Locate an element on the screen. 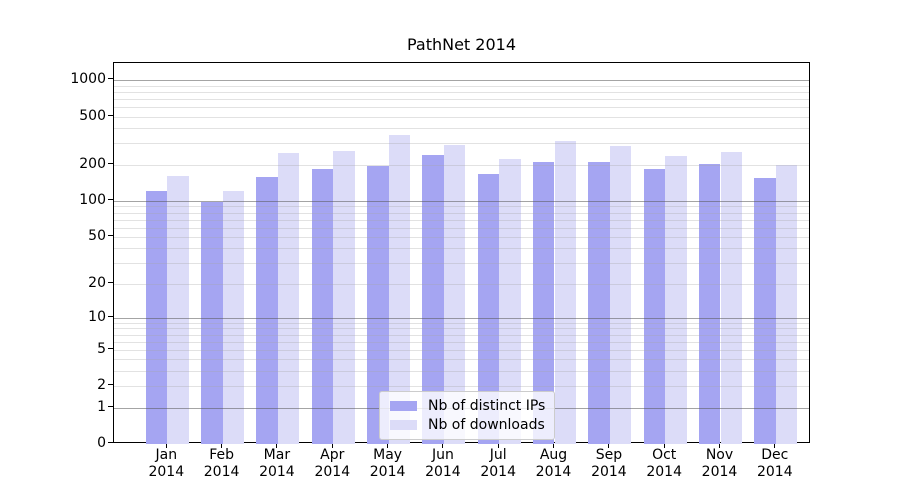  x-tick-month: Dec is located at coordinates (775, 455).